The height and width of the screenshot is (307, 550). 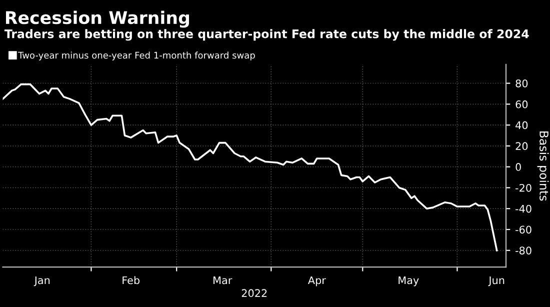 I want to click on x-tick-label: May, so click(x=408, y=281).